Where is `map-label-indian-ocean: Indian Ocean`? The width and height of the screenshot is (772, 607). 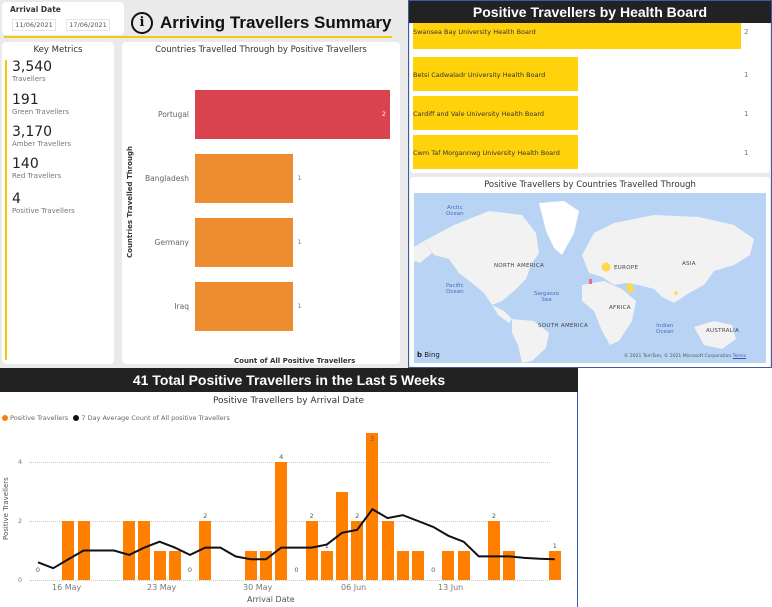
map-label-indian-ocean: Indian Ocean is located at coordinates (665, 329).